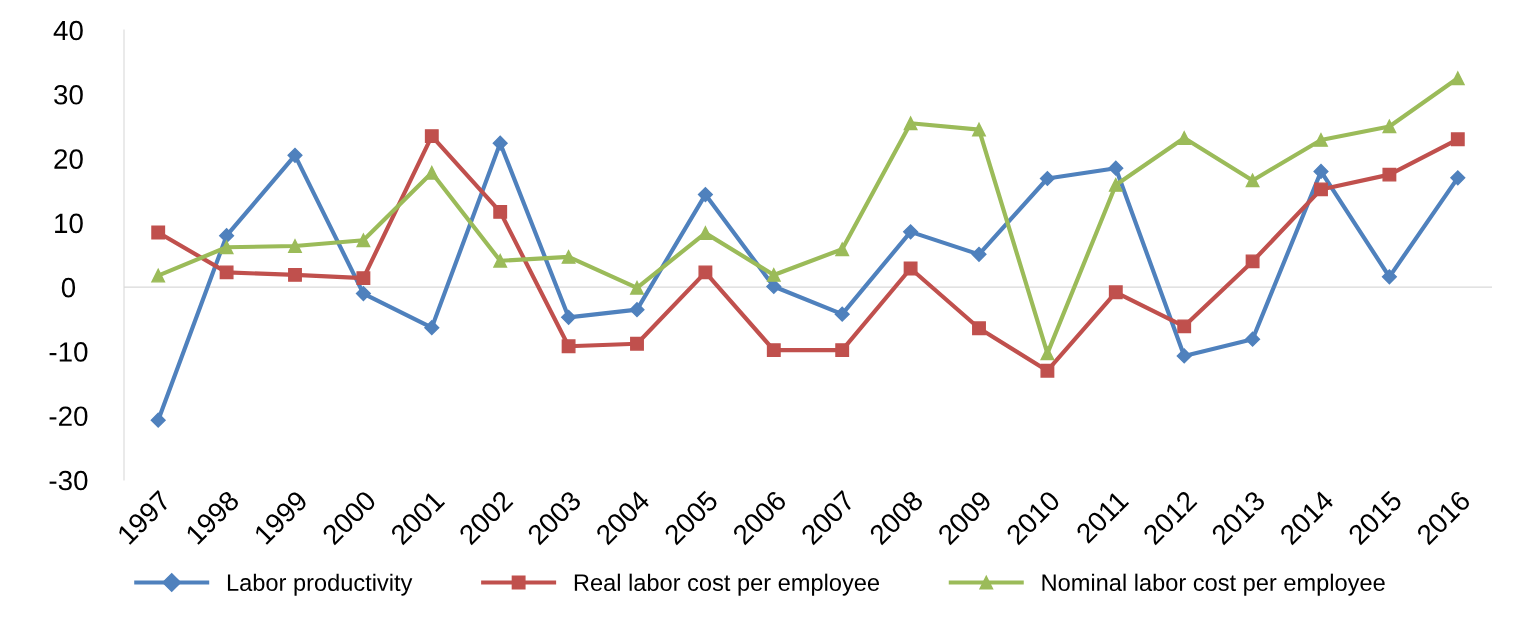 This screenshot has height=636, width=1522. What do you see at coordinates (68, 480) in the screenshot?
I see `y-tick-label: -30` at bounding box center [68, 480].